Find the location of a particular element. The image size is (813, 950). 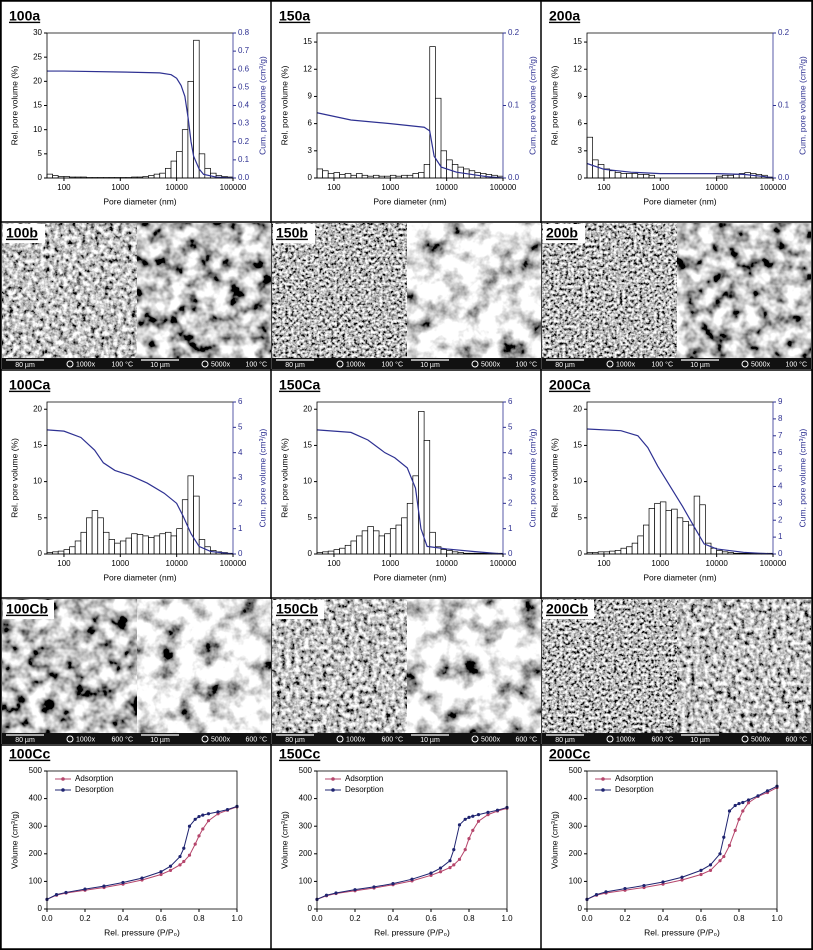

temperature: 100 °C is located at coordinates (796, 364).